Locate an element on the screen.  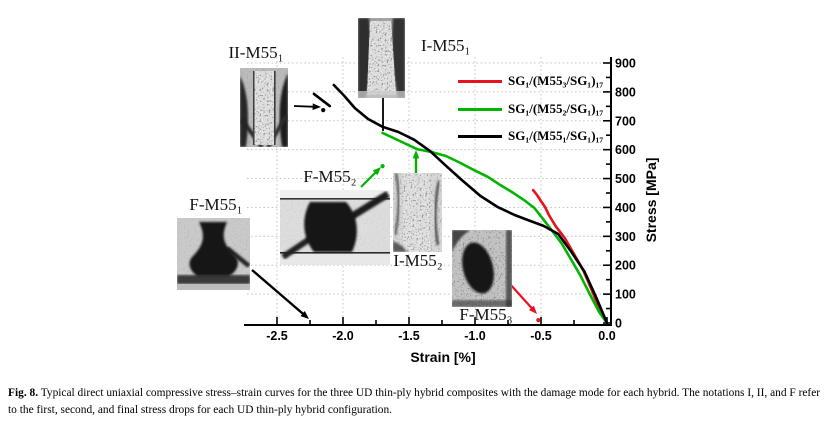
caption-label: Fig. 8. is located at coordinates (23, 393).